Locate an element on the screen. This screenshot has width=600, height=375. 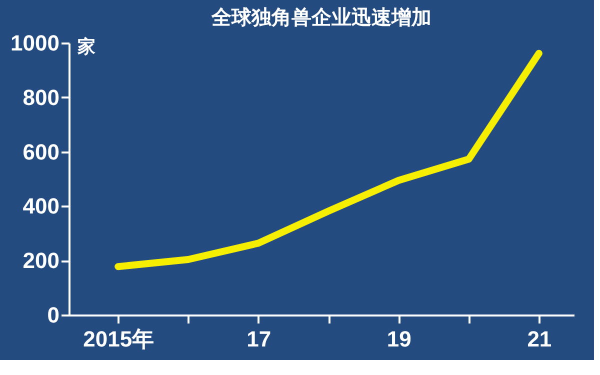
chart-title: 全球独角兽企业迅速增加 is located at coordinates (321, 18).